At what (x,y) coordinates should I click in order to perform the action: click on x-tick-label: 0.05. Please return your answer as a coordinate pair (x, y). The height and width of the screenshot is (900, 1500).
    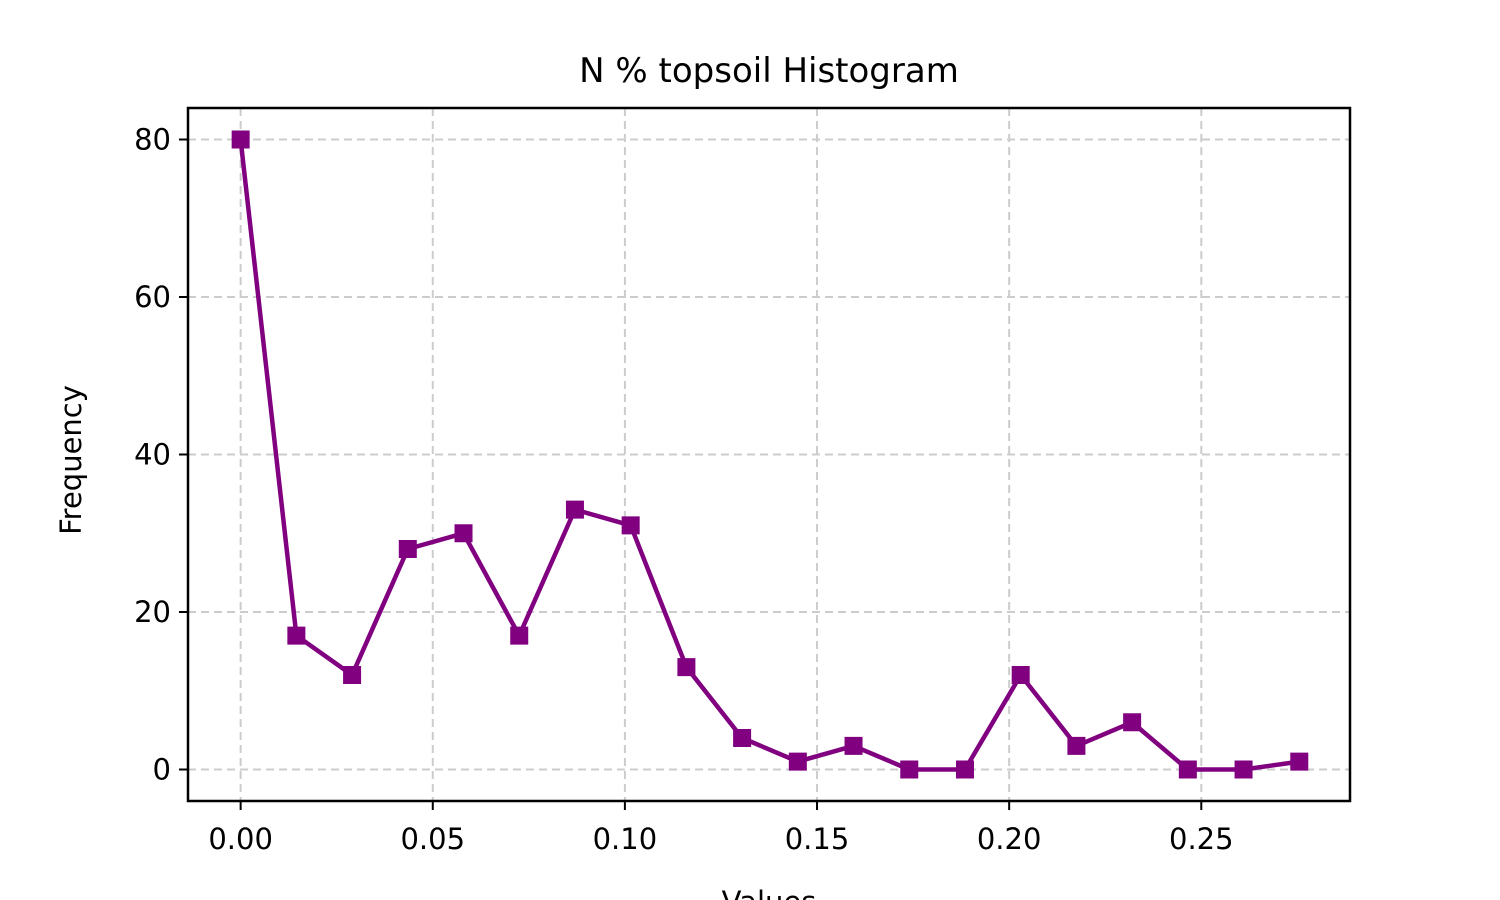
    Looking at the image, I should click on (432, 839).